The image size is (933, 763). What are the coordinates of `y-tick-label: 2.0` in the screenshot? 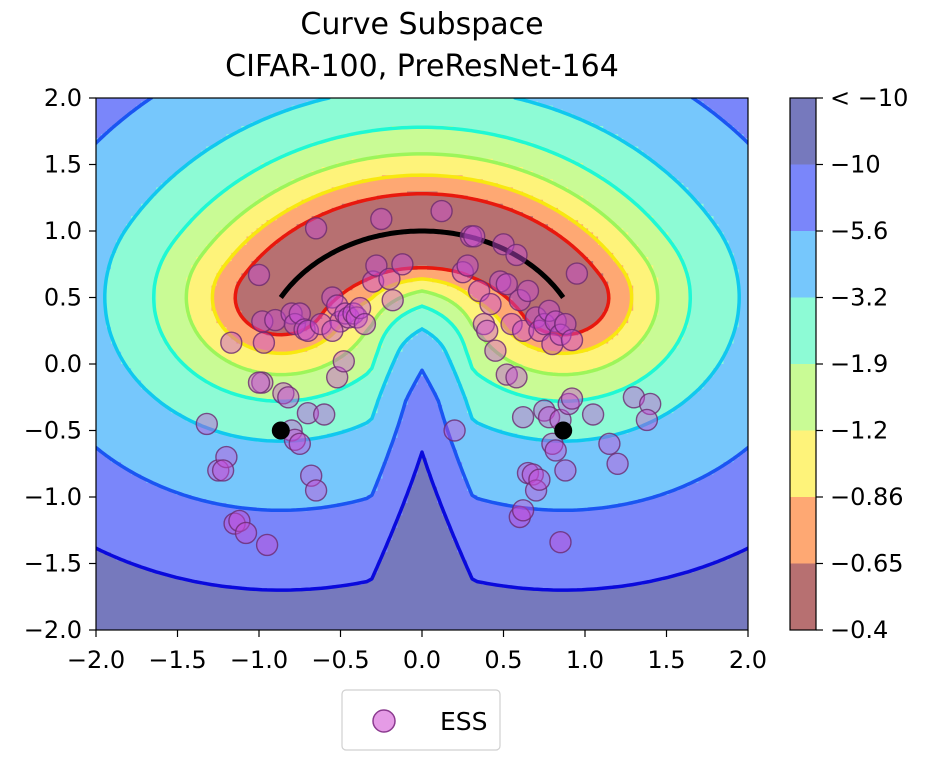 It's located at (63, 98).